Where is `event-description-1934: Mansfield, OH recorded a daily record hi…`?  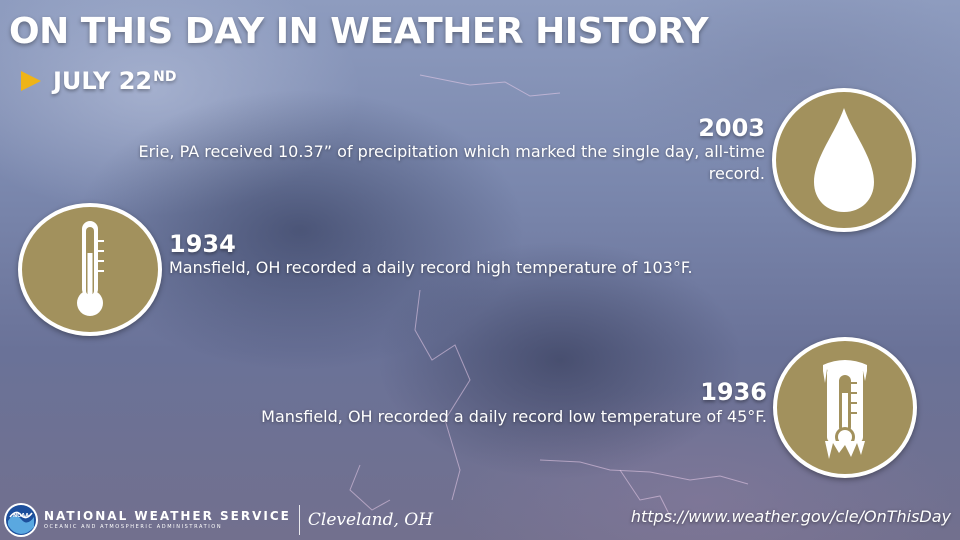 event-description-1934: Mansfield, OH recorded a daily record hi… is located at coordinates (431, 267).